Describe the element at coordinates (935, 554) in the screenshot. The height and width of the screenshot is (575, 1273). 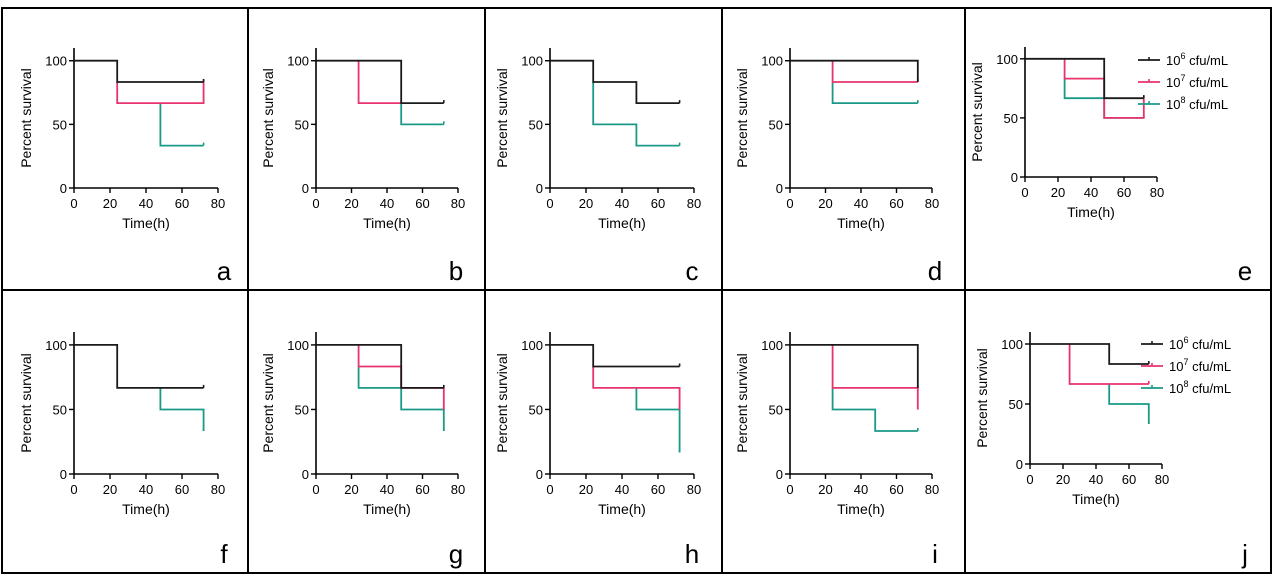
I see `panel-letter: i` at that location.